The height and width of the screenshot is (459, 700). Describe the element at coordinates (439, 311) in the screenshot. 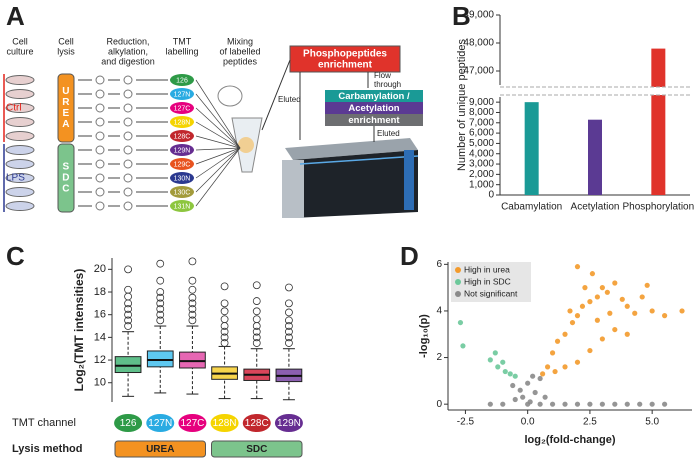

I see `y-tick-label: 4` at that location.